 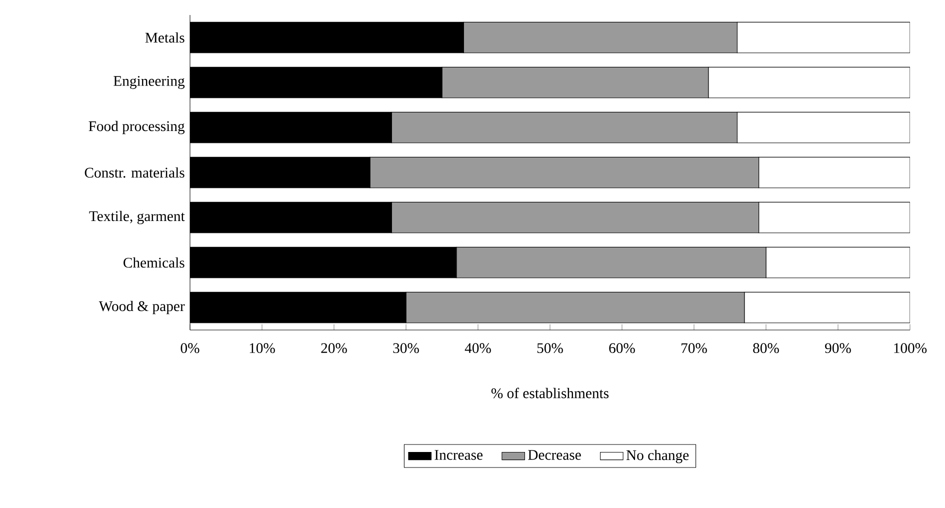 What do you see at coordinates (554, 455) in the screenshot?
I see `legend-label: Decrease` at bounding box center [554, 455].